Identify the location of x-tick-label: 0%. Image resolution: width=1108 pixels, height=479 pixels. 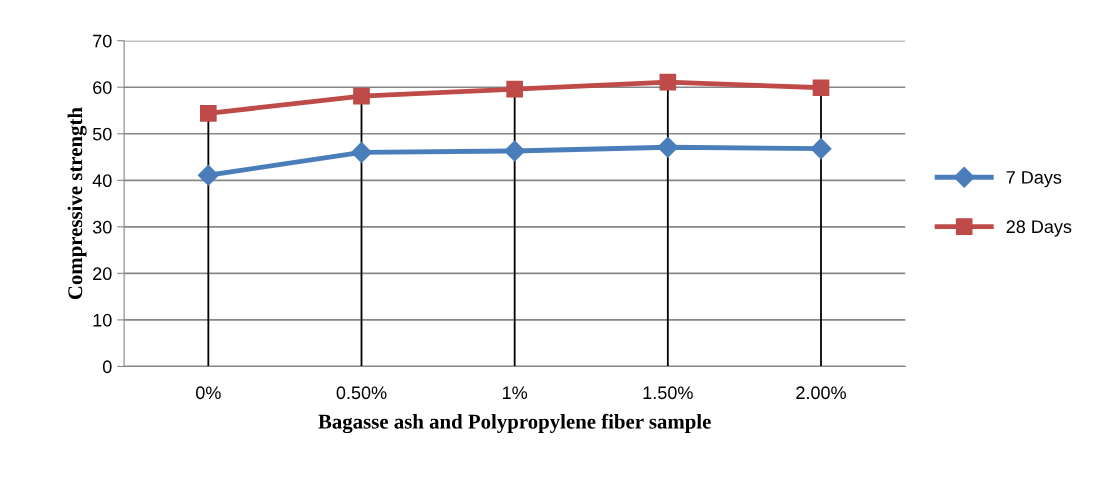
(208, 393).